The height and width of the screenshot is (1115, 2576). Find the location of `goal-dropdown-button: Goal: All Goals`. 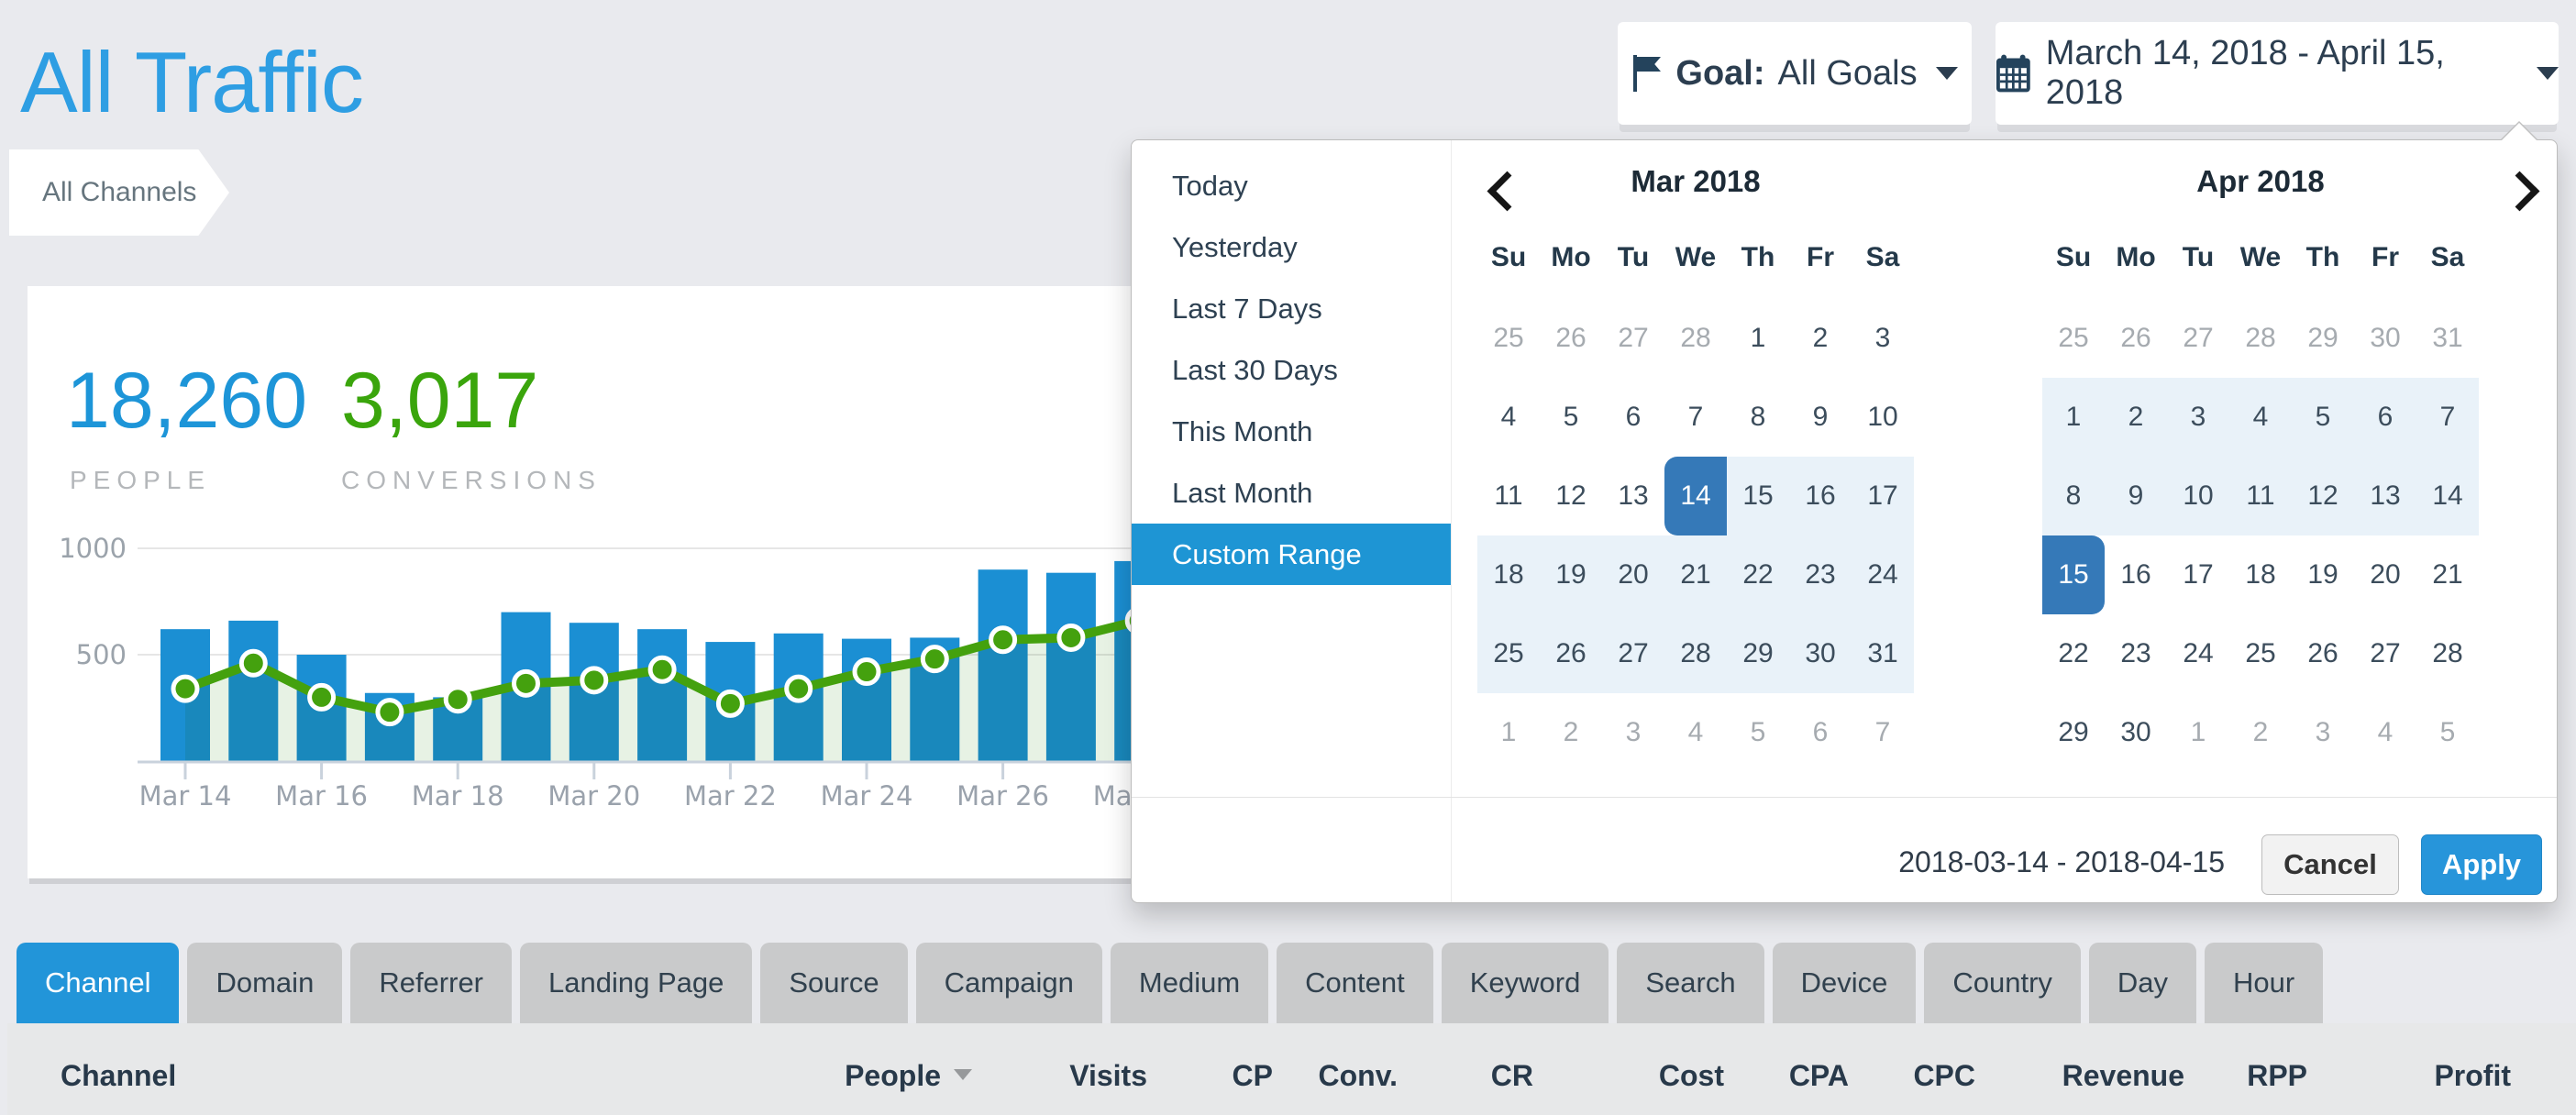

goal-dropdown-button: Goal: All Goals is located at coordinates (1795, 73).